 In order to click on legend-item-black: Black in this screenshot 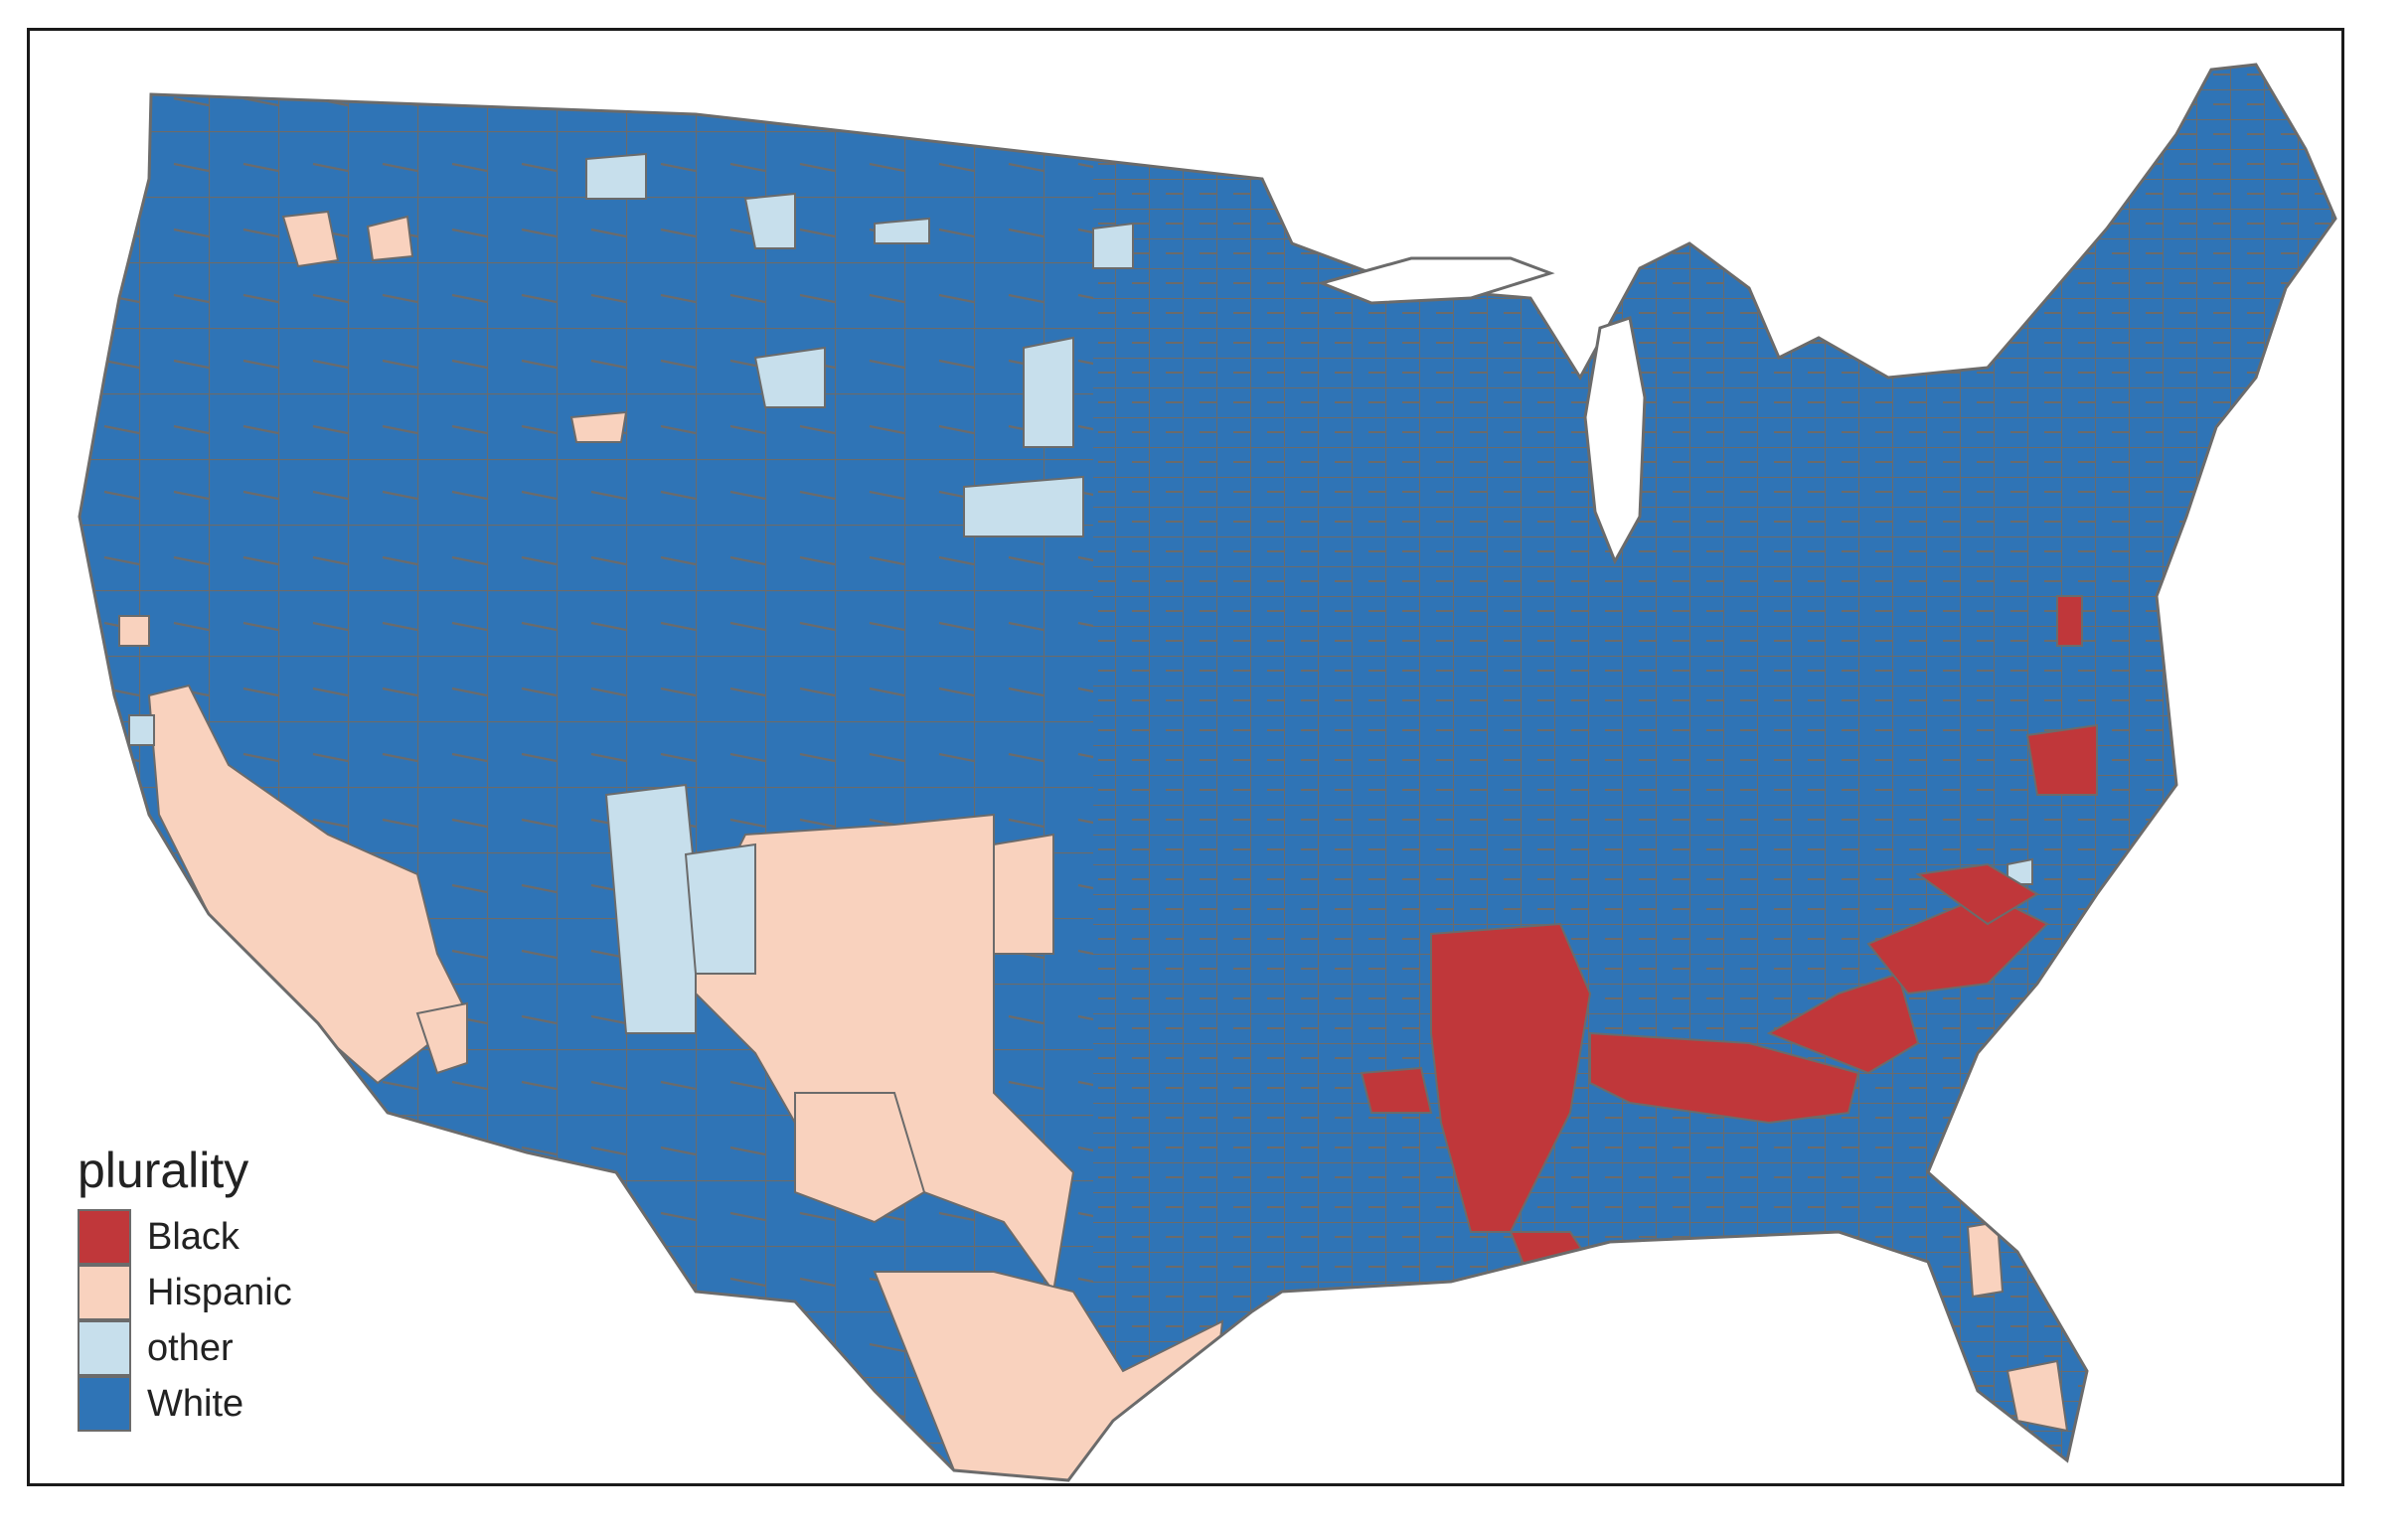, I will do `click(185, 1237)`.